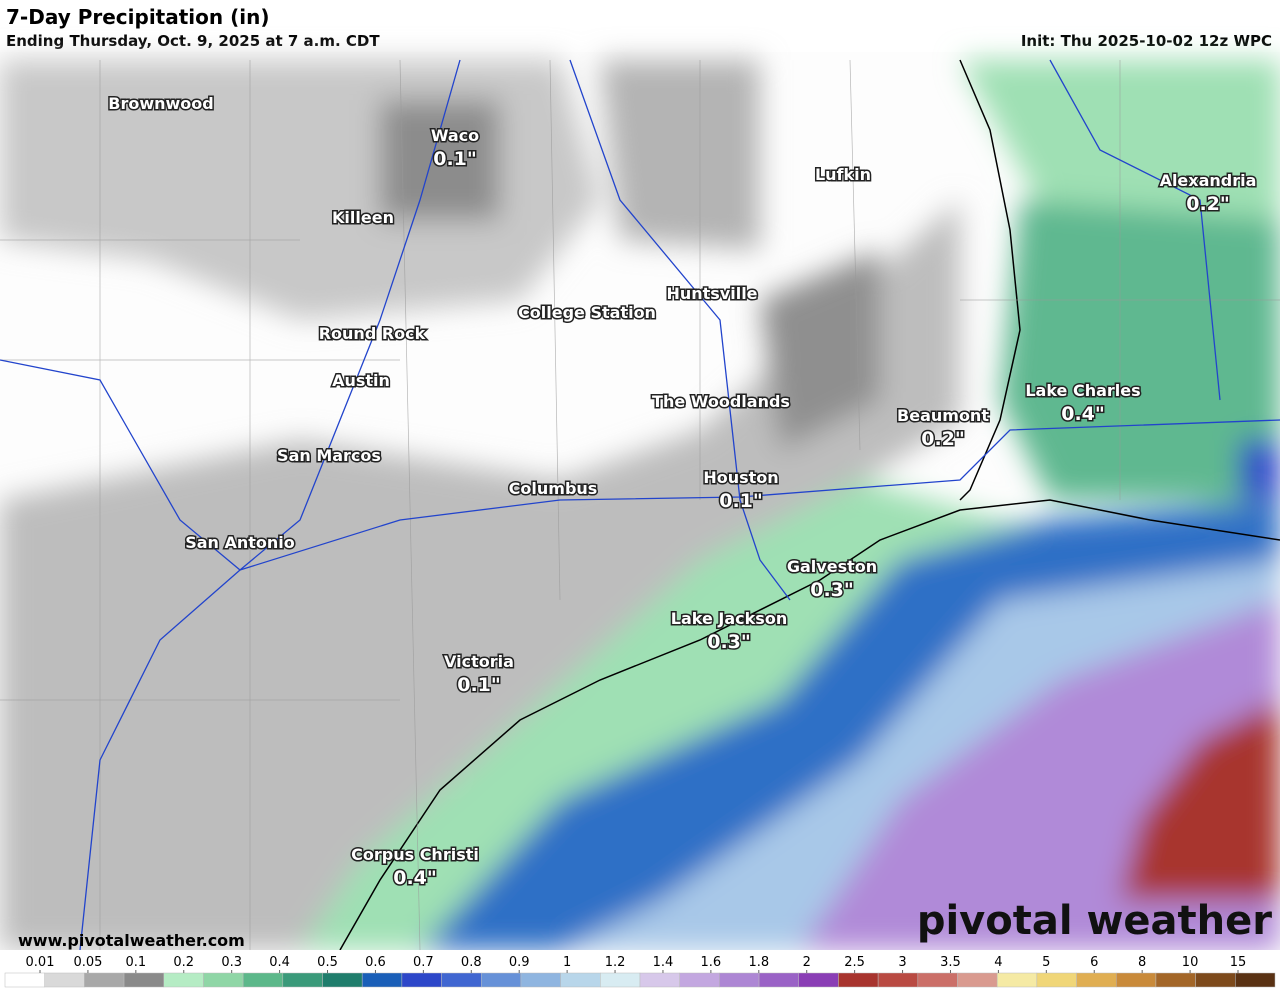 This screenshot has width=1280, height=993. What do you see at coordinates (372, 333) in the screenshot?
I see `city-name: Round Rock` at bounding box center [372, 333].